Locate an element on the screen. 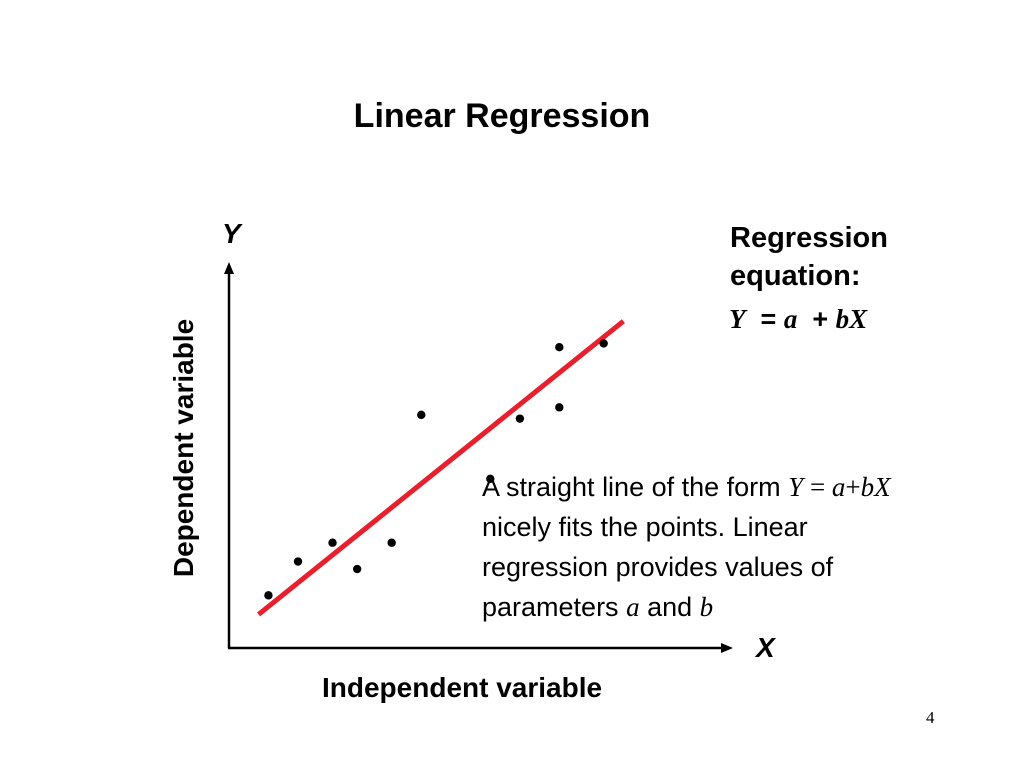  equation-heading: Regression equation: is located at coordinates (809, 257).